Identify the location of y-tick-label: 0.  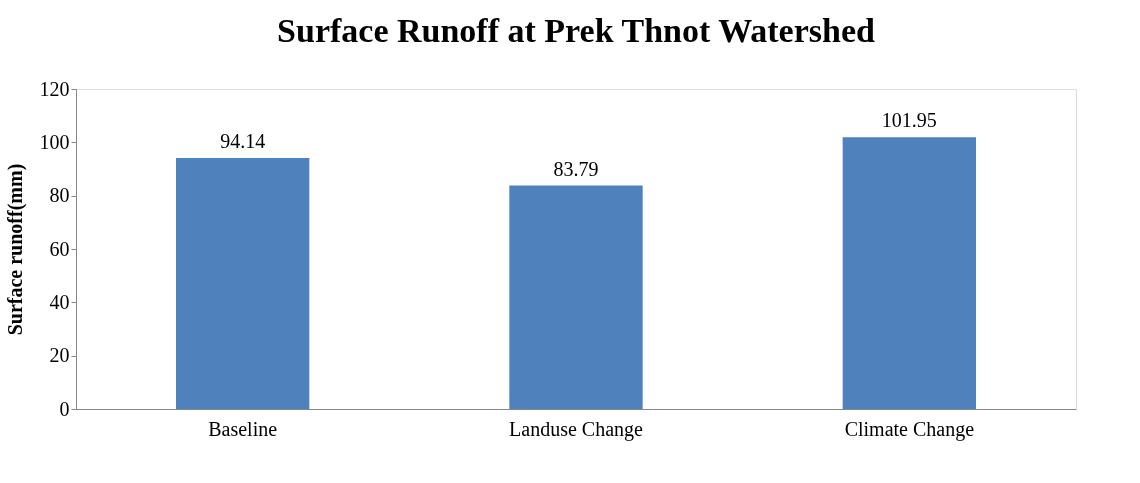
(64, 408).